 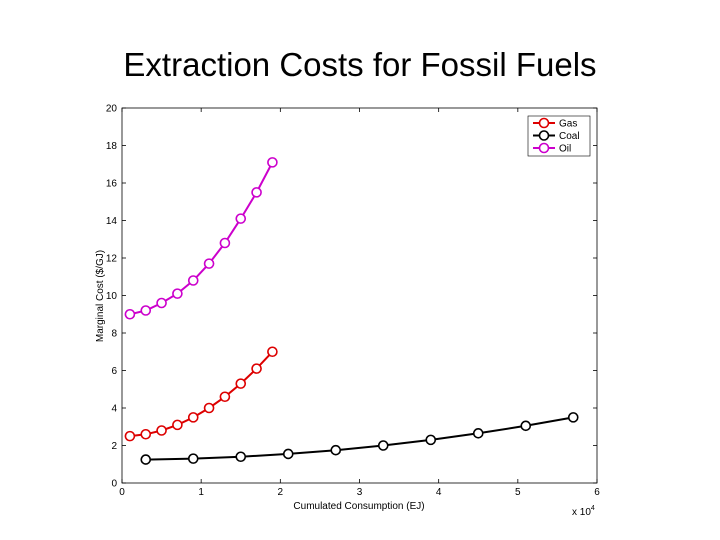 I want to click on x-tick-label: 0, so click(x=122, y=492).